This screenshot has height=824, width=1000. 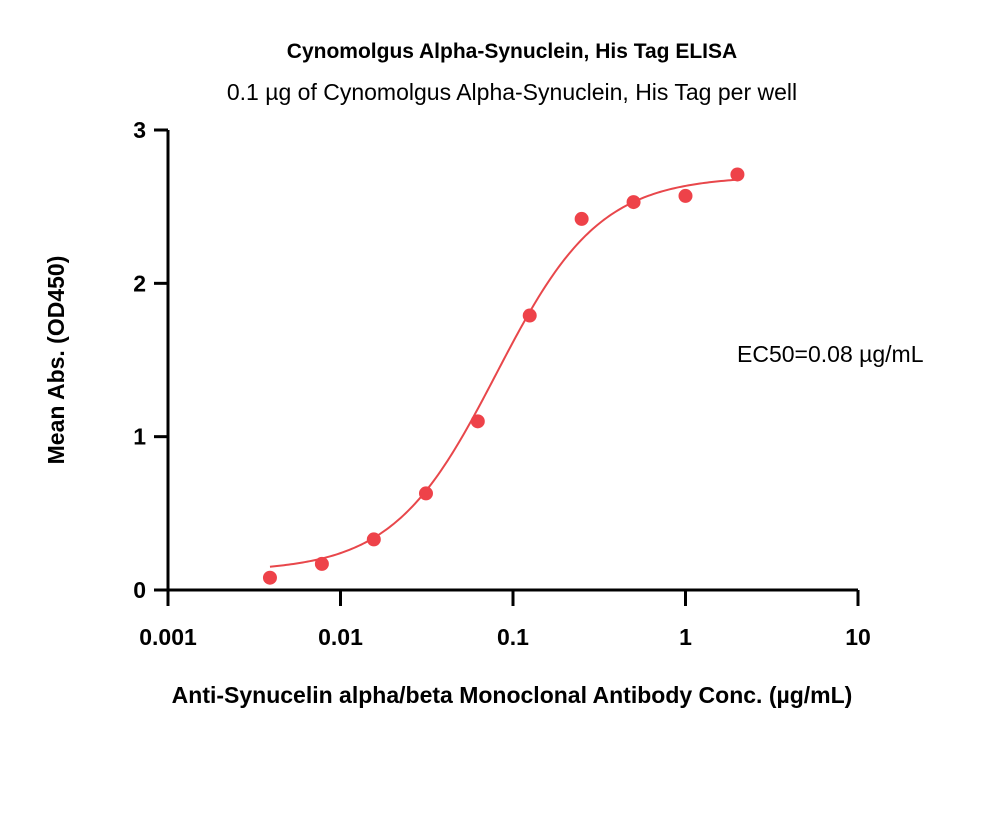 What do you see at coordinates (139, 283) in the screenshot?
I see `y-tick-label: 2` at bounding box center [139, 283].